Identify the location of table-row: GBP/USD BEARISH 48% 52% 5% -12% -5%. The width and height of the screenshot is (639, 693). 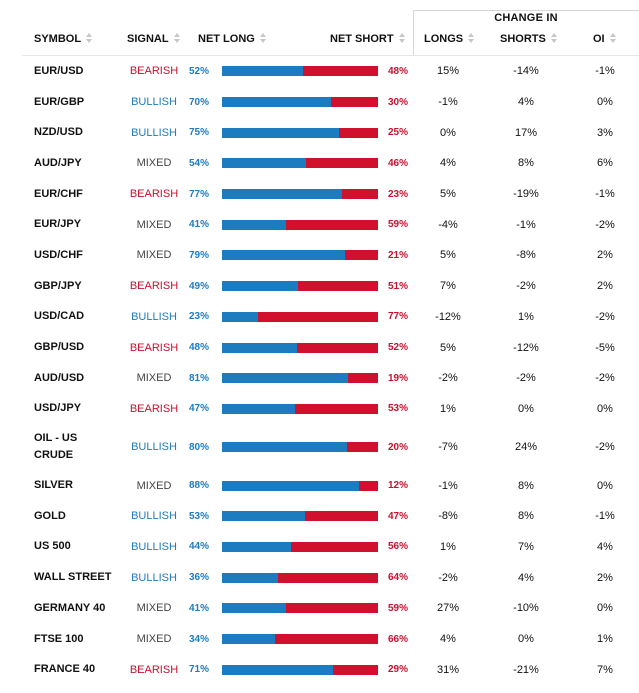
(319, 347).